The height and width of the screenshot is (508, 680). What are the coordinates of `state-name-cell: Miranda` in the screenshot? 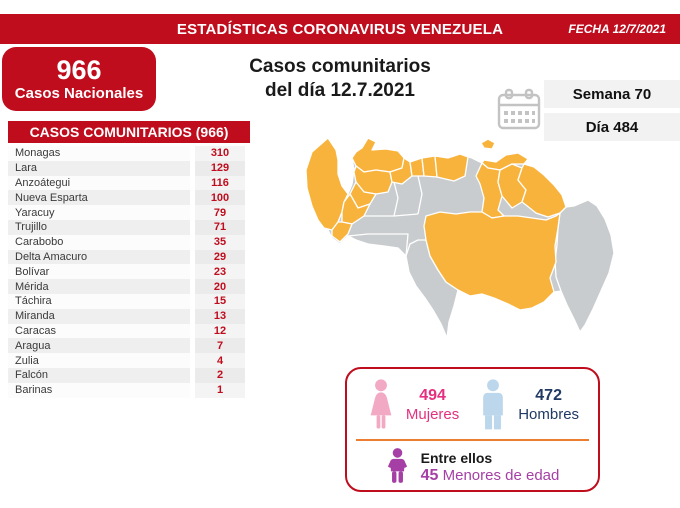 It's located at (99, 316).